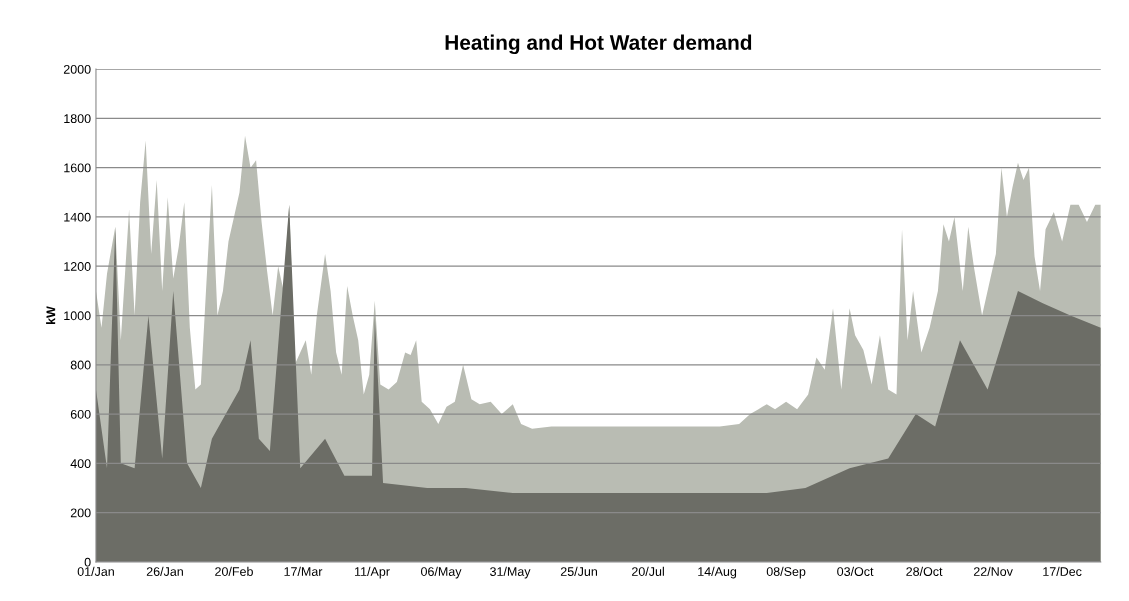  What do you see at coordinates (578, 571) in the screenshot?
I see `x-tick-label: 25/Jun` at bounding box center [578, 571].